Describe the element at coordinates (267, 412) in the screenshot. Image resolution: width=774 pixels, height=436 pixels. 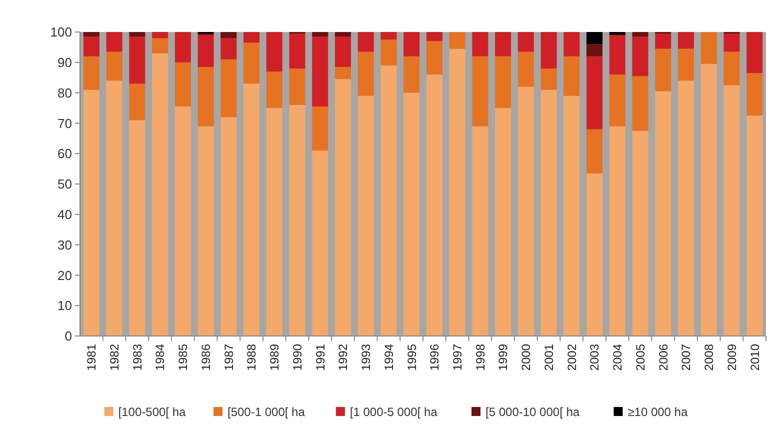
I see `legend-label: [500-1 000[ ha` at that location.